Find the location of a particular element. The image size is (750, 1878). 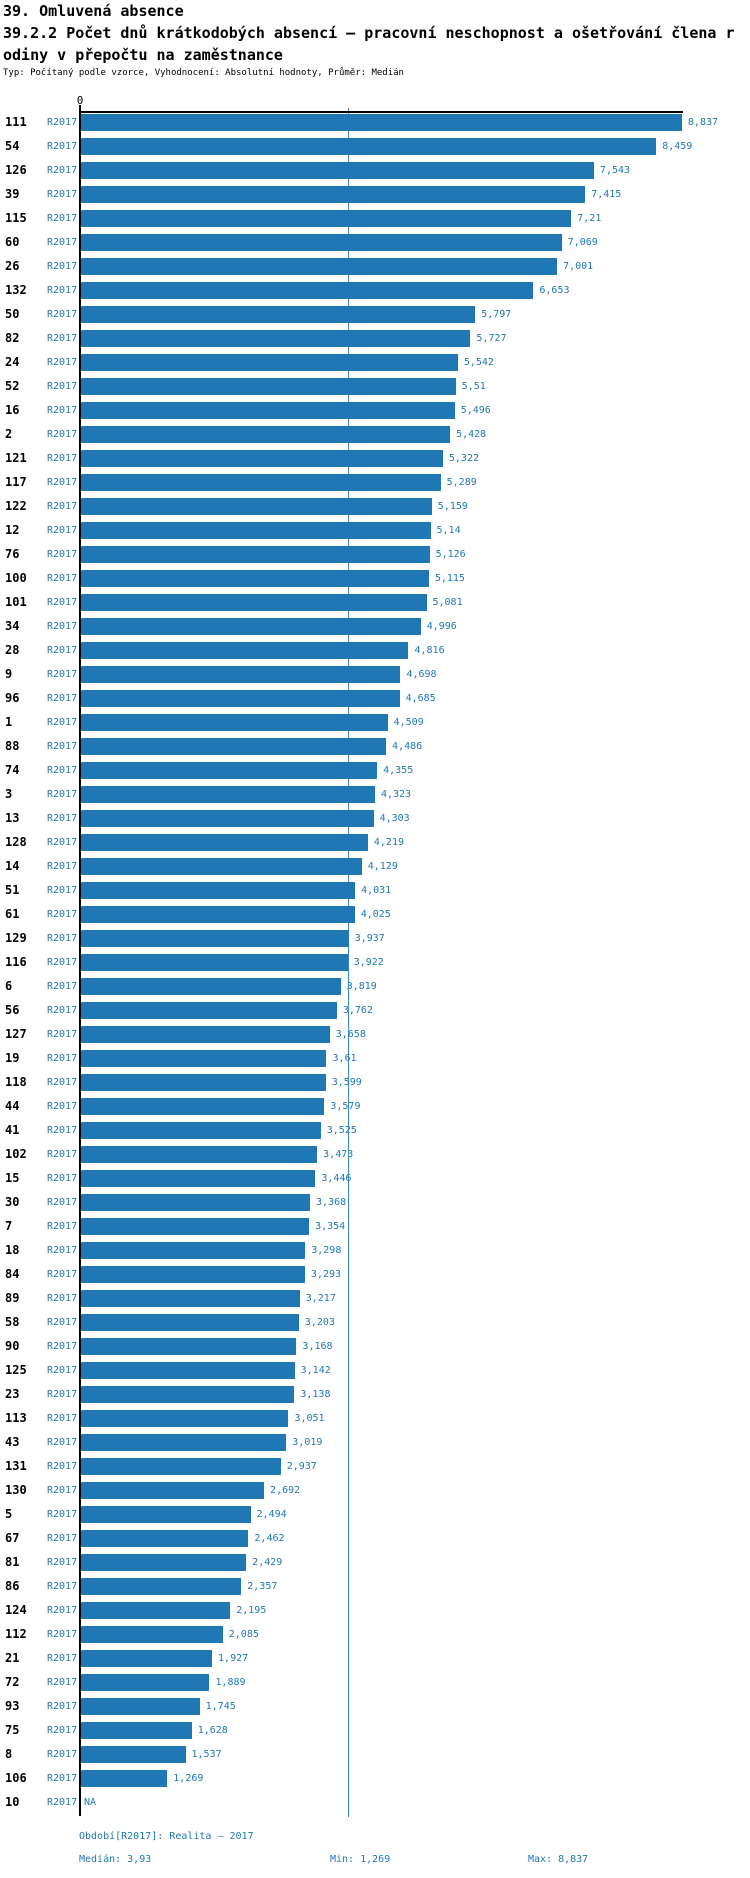

row-category-label: 54 is located at coordinates (12, 146).